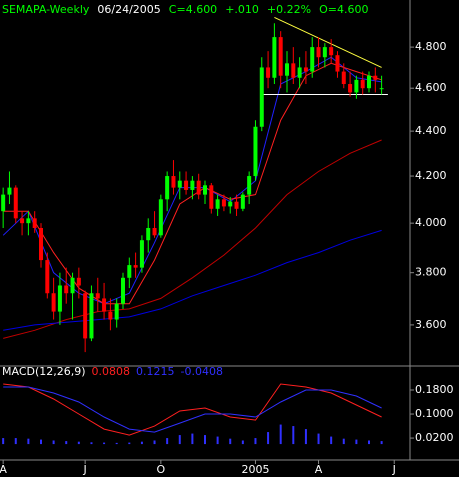  What do you see at coordinates (289, 9) in the screenshot?
I see `title-part: +0.22%` at bounding box center [289, 9].